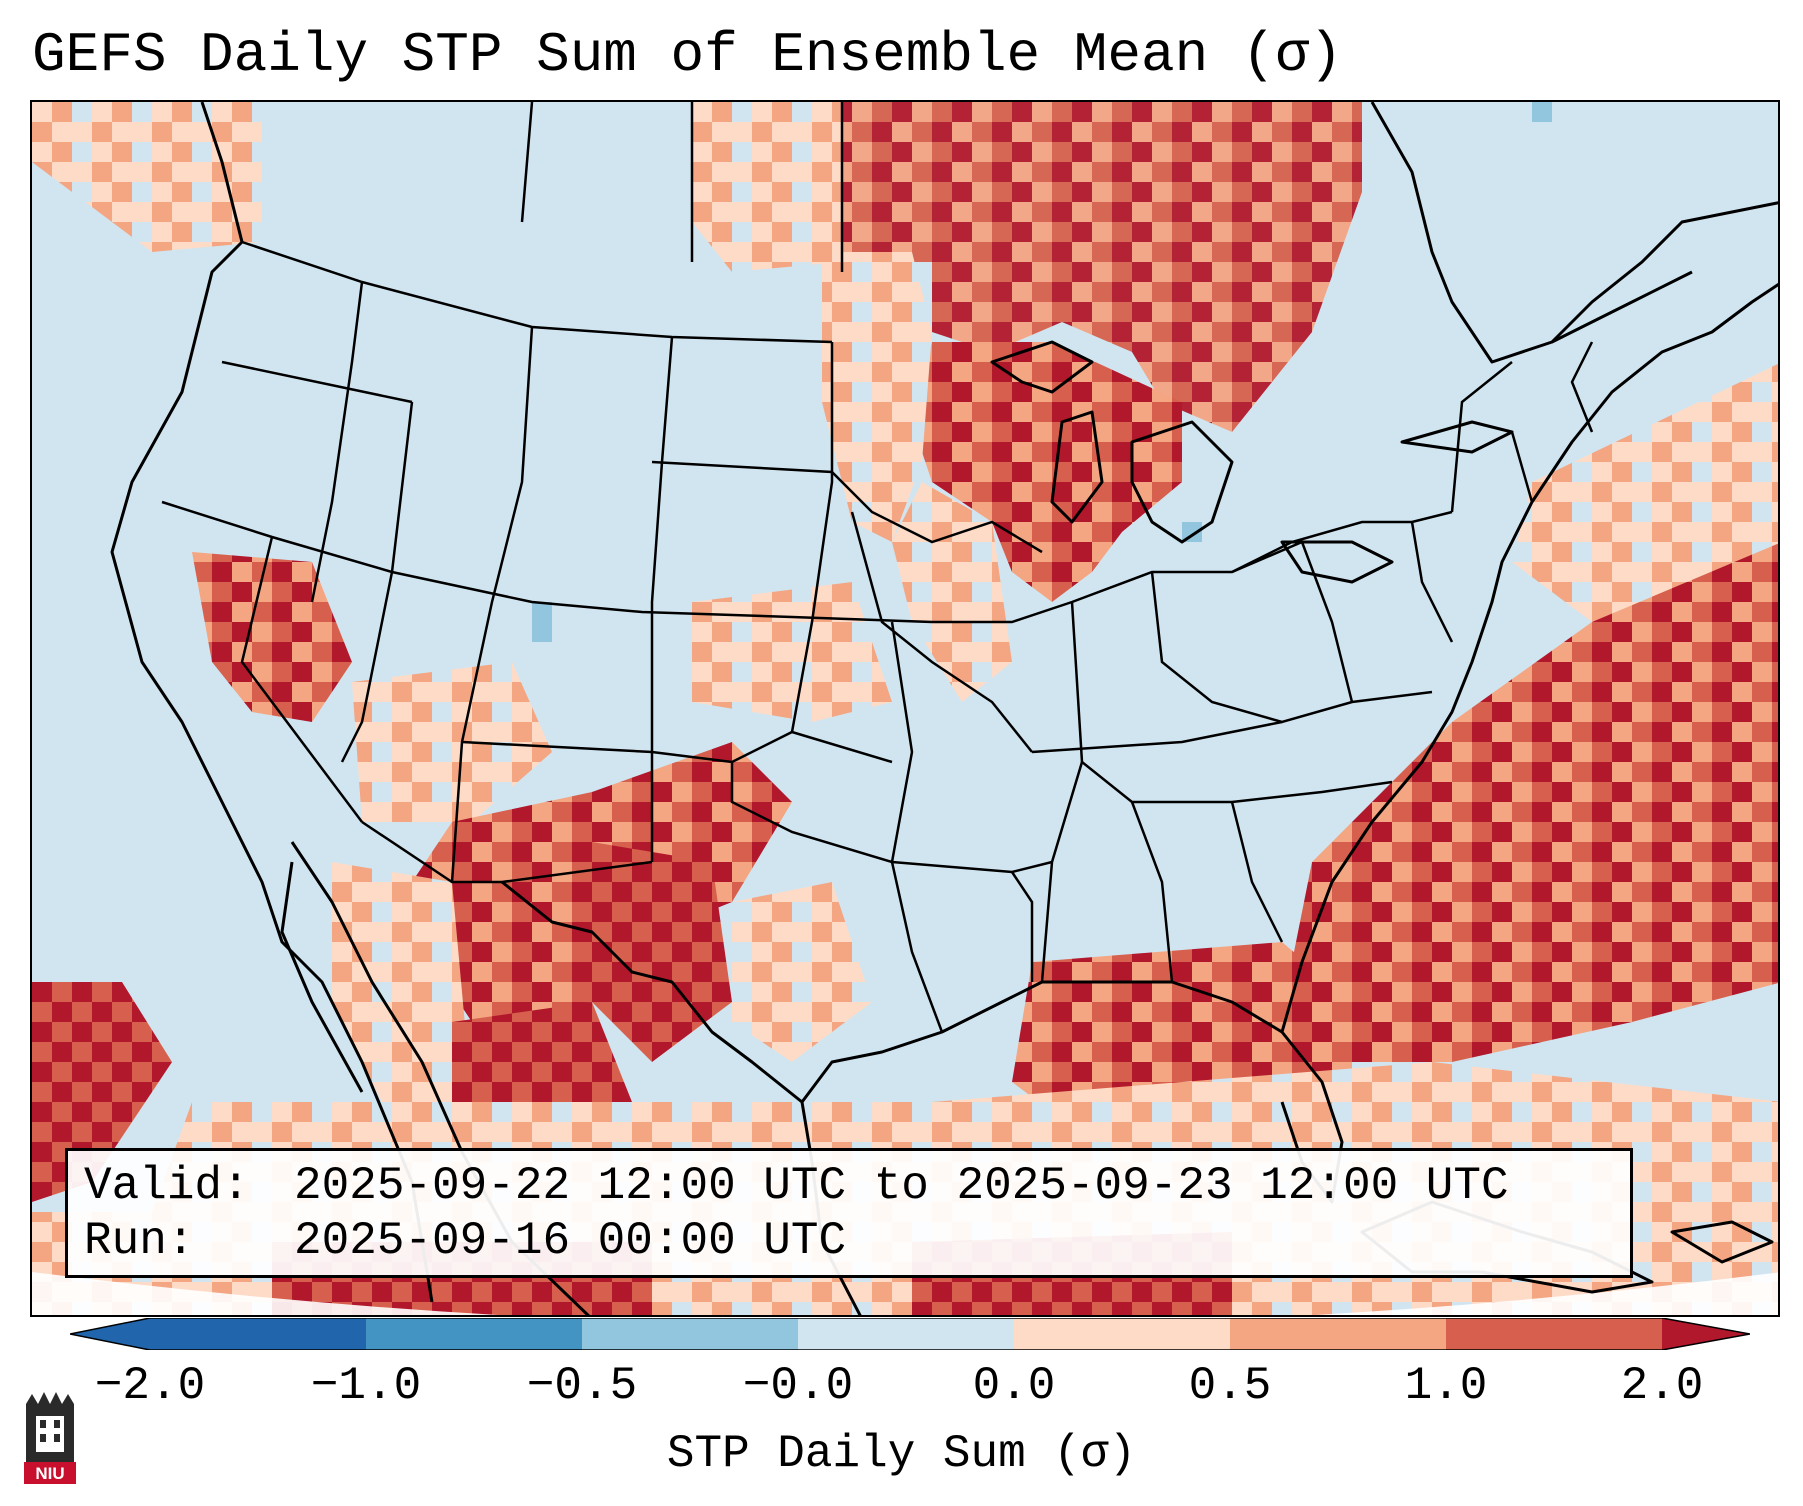 The height and width of the screenshot is (1506, 1803). Describe the element at coordinates (901, 1454) in the screenshot. I see `colorbar-label: STP Daily Sum (σ)` at that location.